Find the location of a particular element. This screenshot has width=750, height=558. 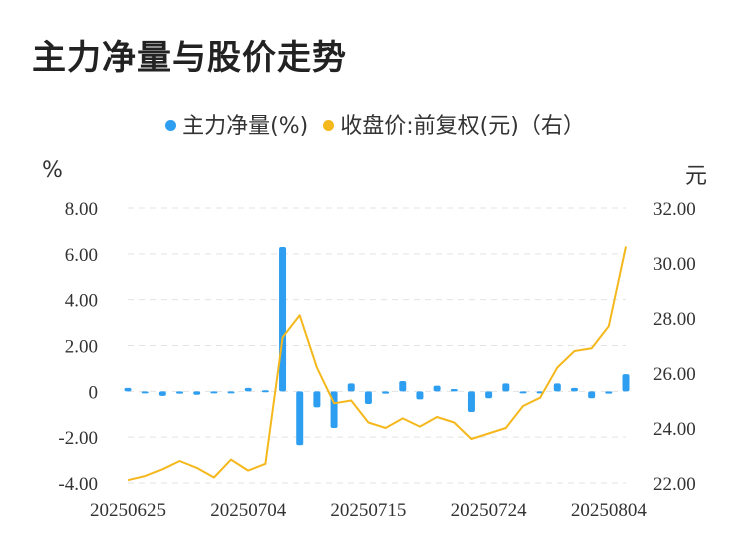

legend-item-close-price: 收盘价:前复权(元)（右） is located at coordinates (454, 124).